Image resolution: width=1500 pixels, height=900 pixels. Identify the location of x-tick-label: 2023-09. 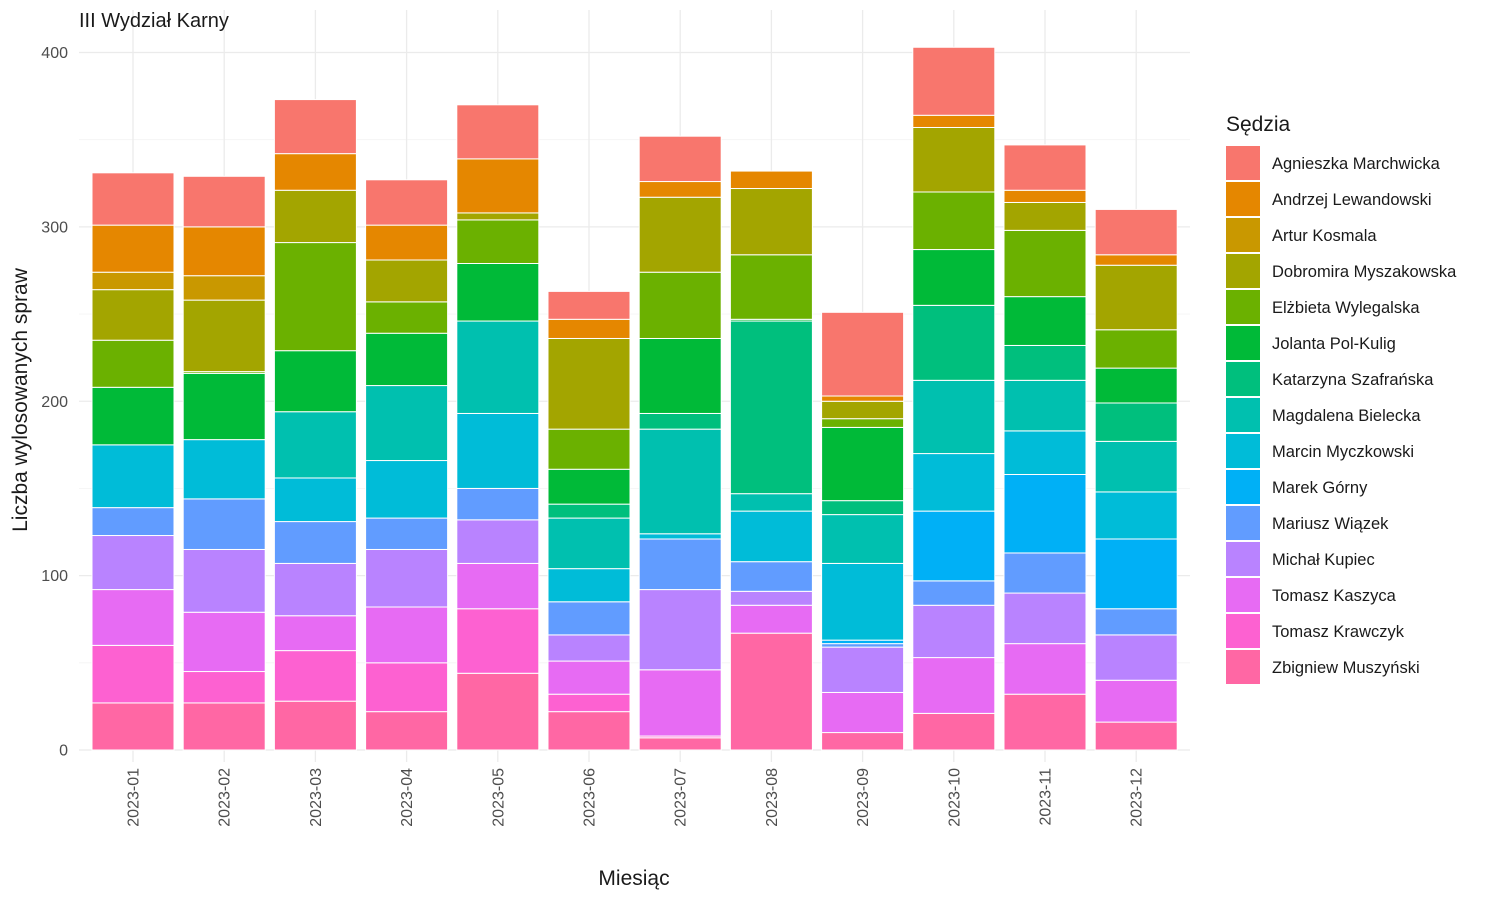
(863, 797).